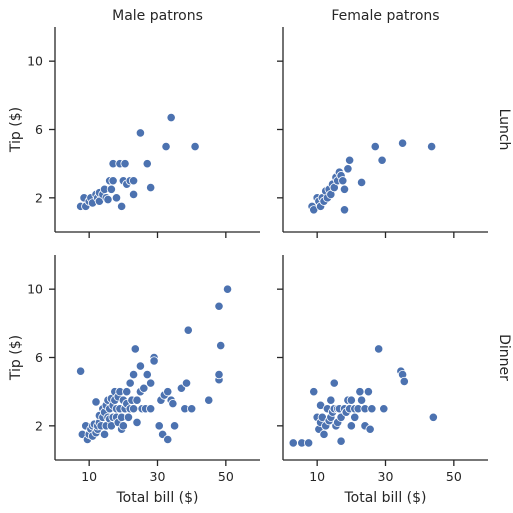  What do you see at coordinates (504, 357) in the screenshot?
I see `row-title: Dinner` at bounding box center [504, 357].